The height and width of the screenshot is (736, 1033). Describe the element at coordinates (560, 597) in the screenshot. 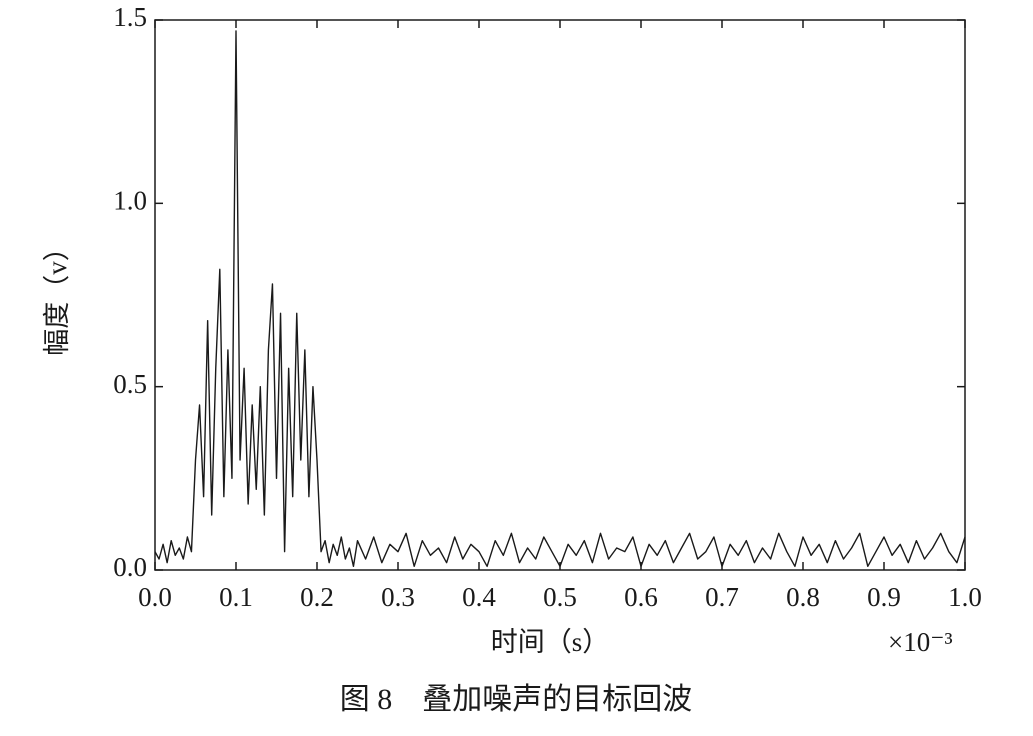

I see `x-tick-label: 0.5` at that location.